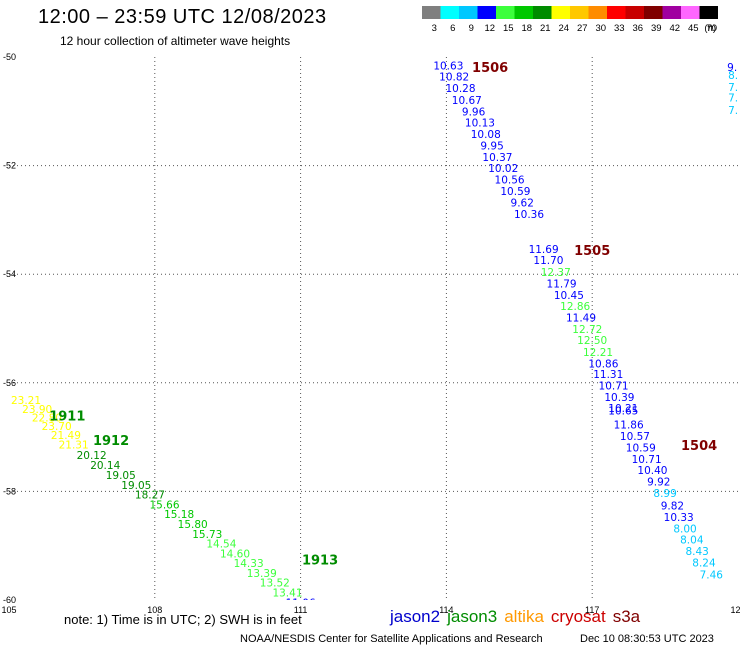 The width and height of the screenshot is (740, 650). Describe the element at coordinates (592, 341) in the screenshot. I see `swh-value-1505: 12.50` at that location.